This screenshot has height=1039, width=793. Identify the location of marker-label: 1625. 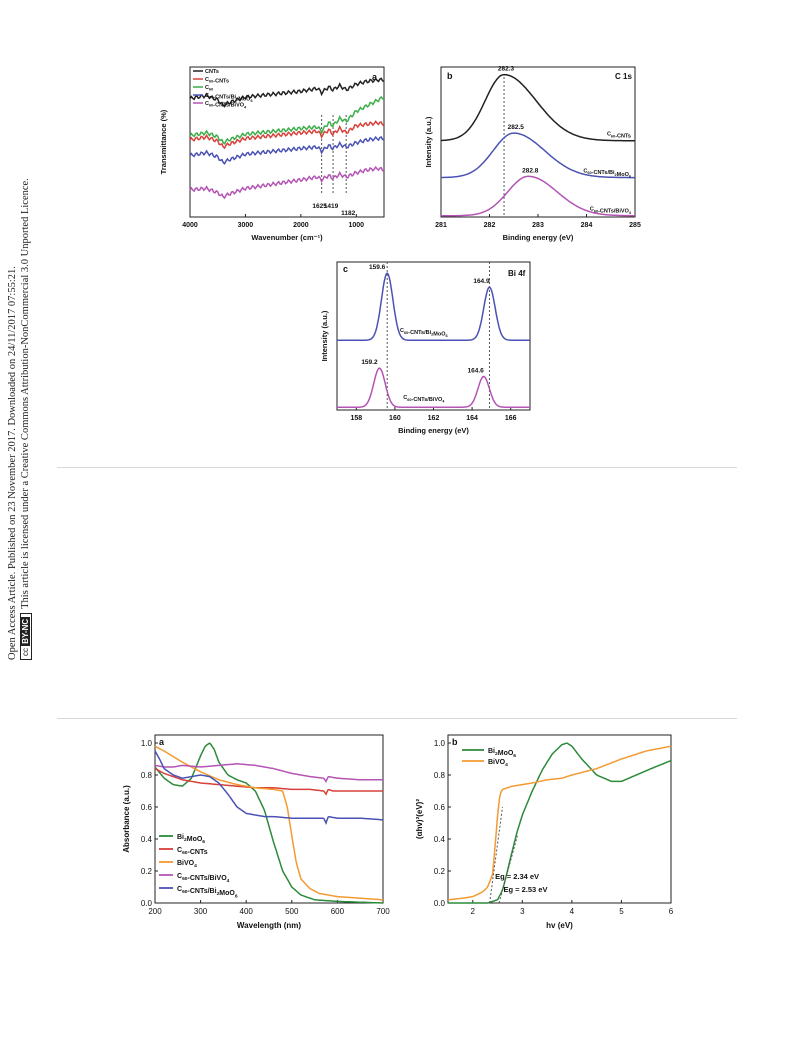
(319, 206).